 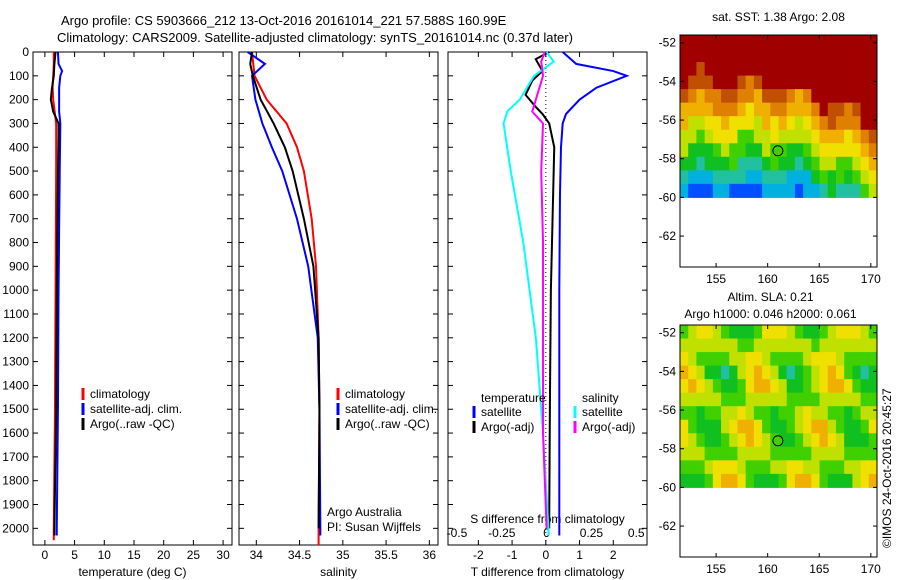 What do you see at coordinates (668, 410) in the screenshot?
I see `lat-tick-label: -56` at bounding box center [668, 410].